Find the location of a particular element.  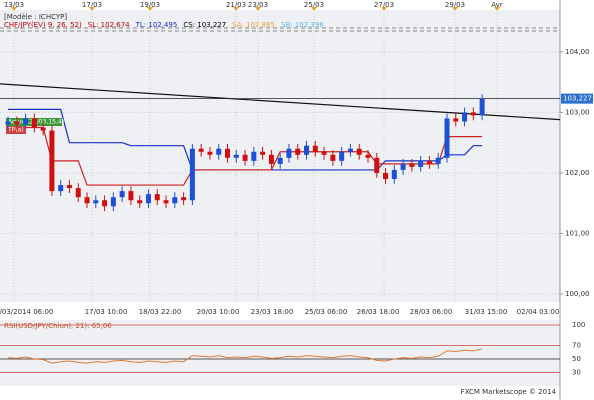

y-tick-label: 101,00 is located at coordinates (577, 234).